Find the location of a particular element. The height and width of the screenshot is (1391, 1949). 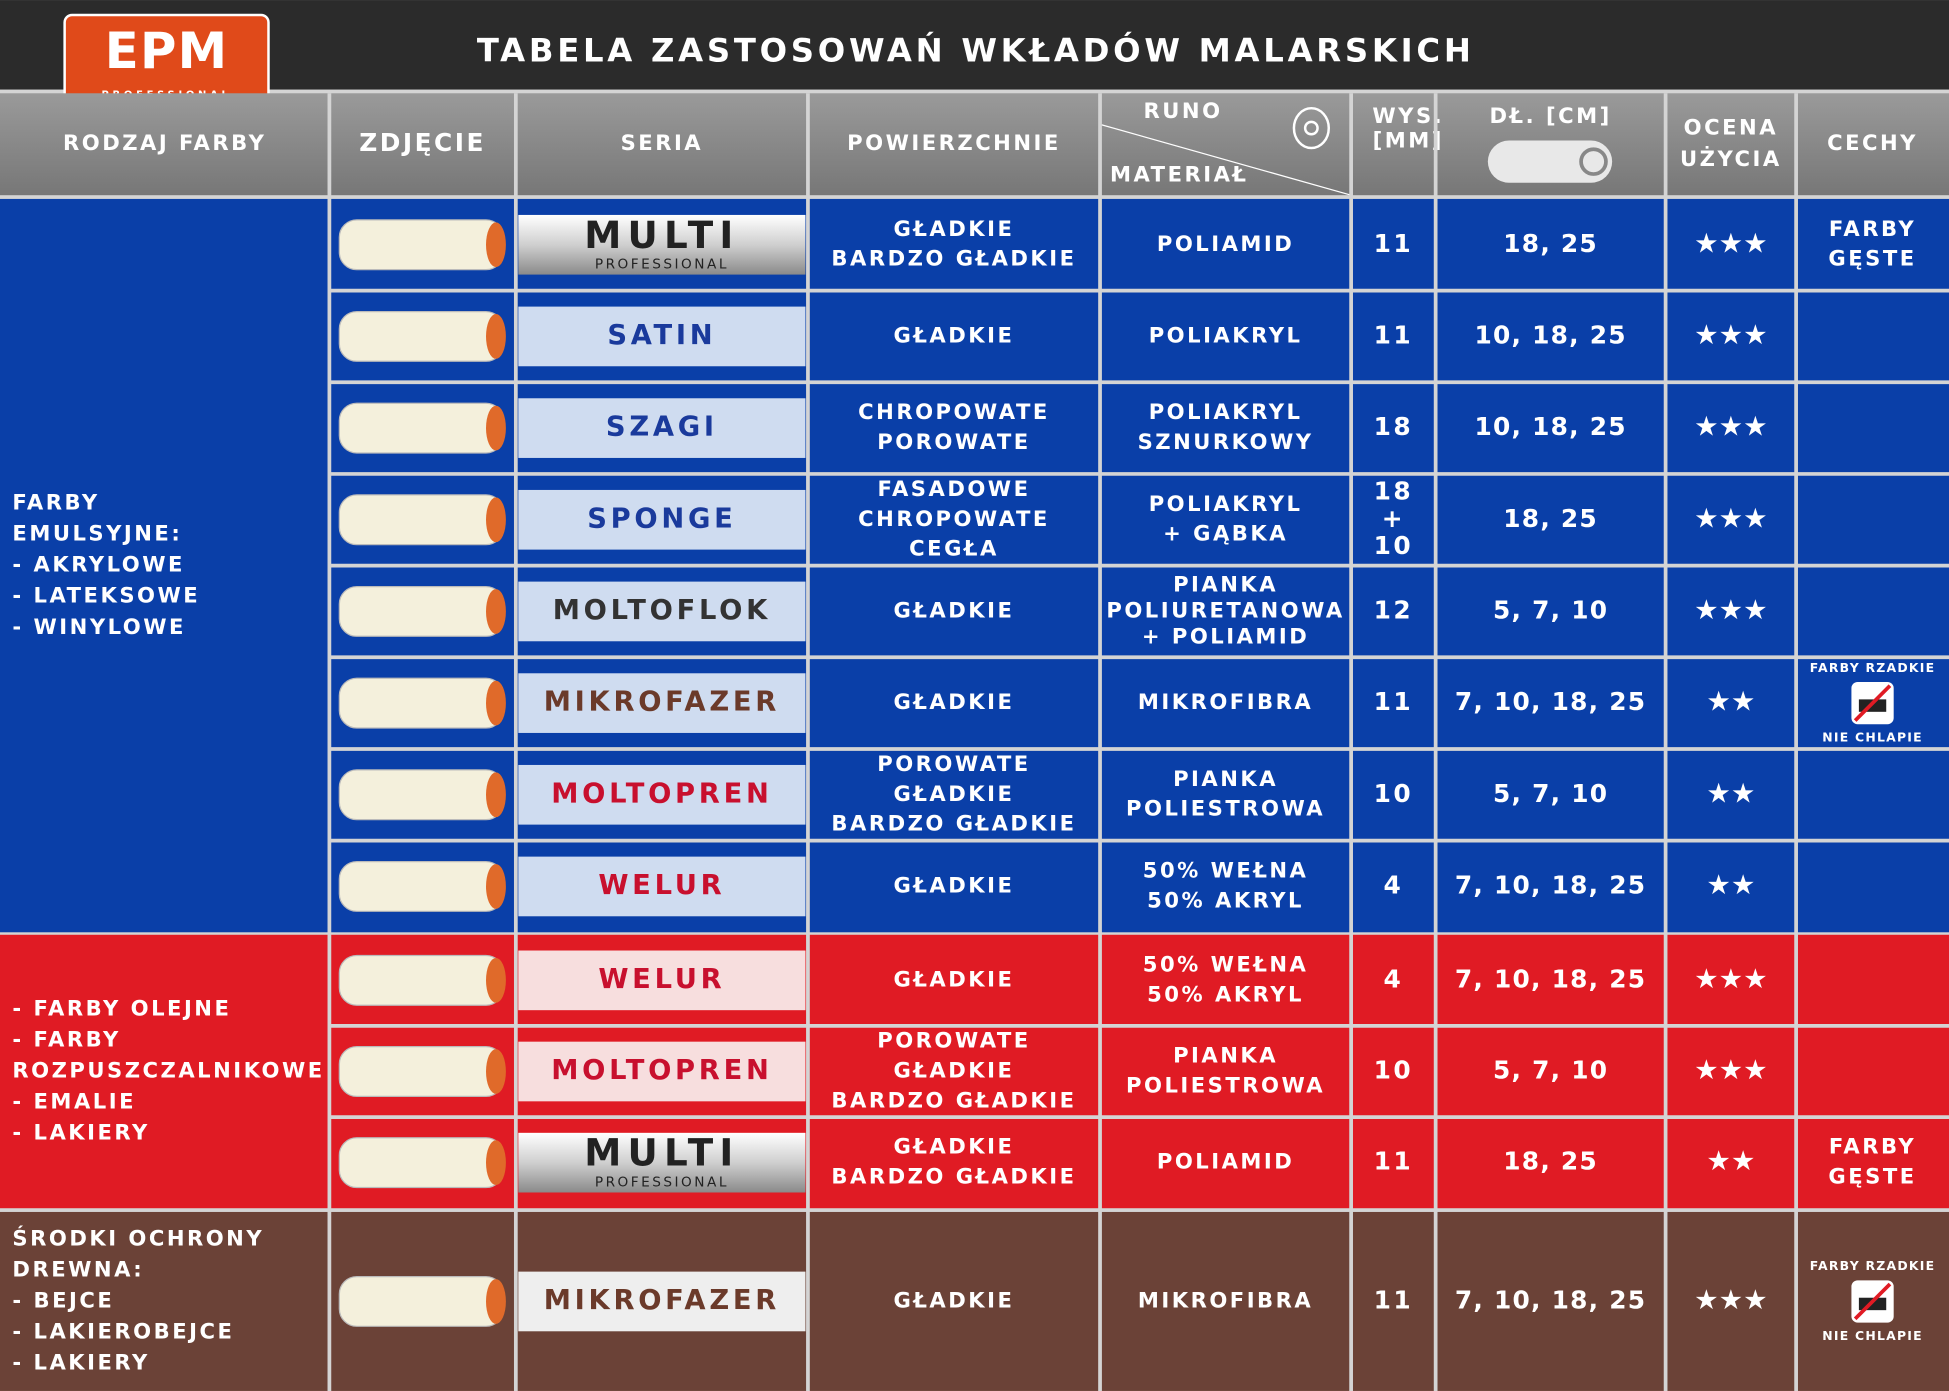

badge-bottom: NIE CHLAPIE is located at coordinates (1872, 1335).